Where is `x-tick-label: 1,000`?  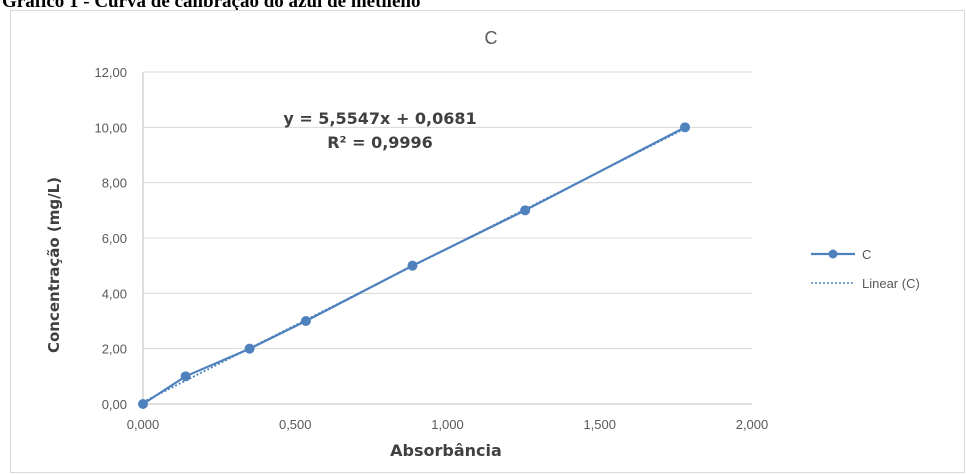 x-tick-label: 1,000 is located at coordinates (447, 424).